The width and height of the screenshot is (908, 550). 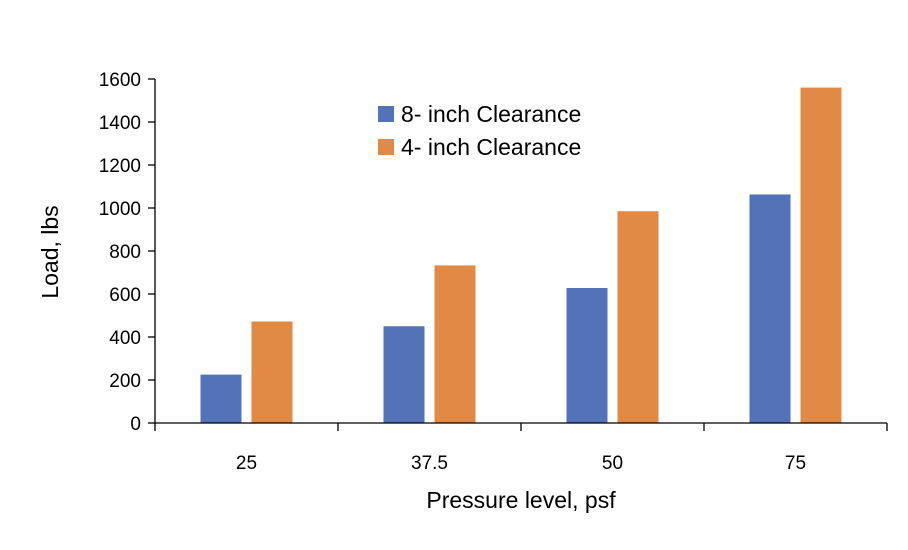 I want to click on y-tick-label: 1000, so click(x=120, y=209).